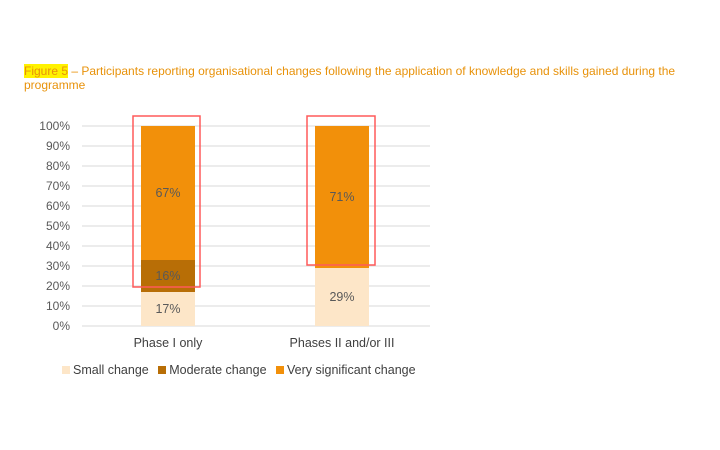 The image size is (720, 450). What do you see at coordinates (58, 246) in the screenshot?
I see `y-tick-label: 40%` at bounding box center [58, 246].